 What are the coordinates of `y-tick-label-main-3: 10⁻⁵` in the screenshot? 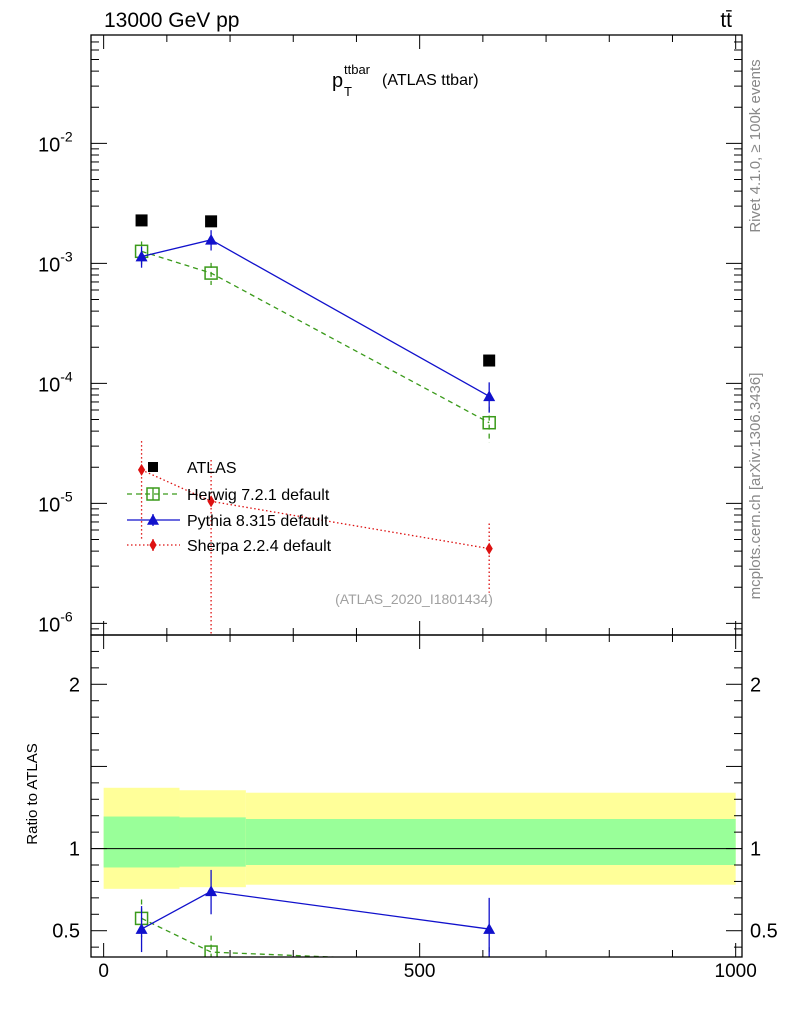 It's located at (55, 502).